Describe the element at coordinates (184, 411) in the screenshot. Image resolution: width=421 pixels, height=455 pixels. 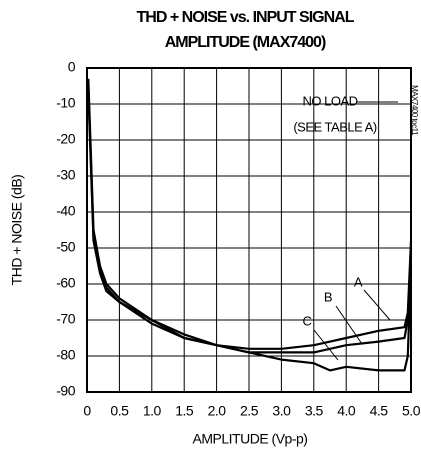
I see `x-tick-label: 1.5` at that location.